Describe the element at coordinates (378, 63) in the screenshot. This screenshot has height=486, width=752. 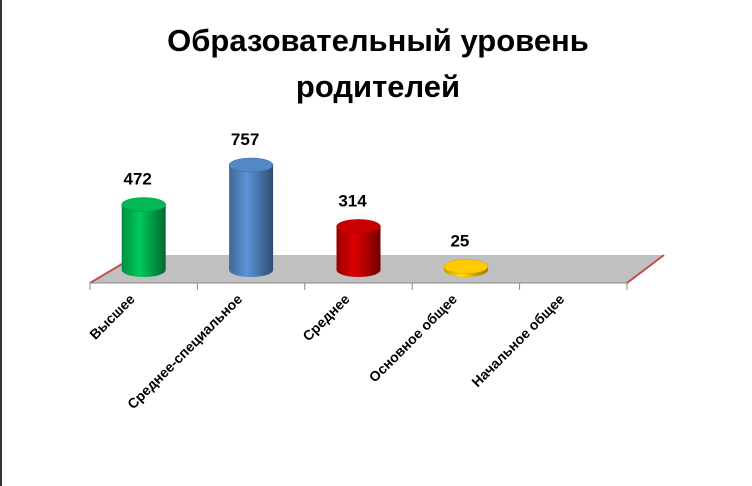
I see `chart-title: Образовательный уровень родителей` at that location.